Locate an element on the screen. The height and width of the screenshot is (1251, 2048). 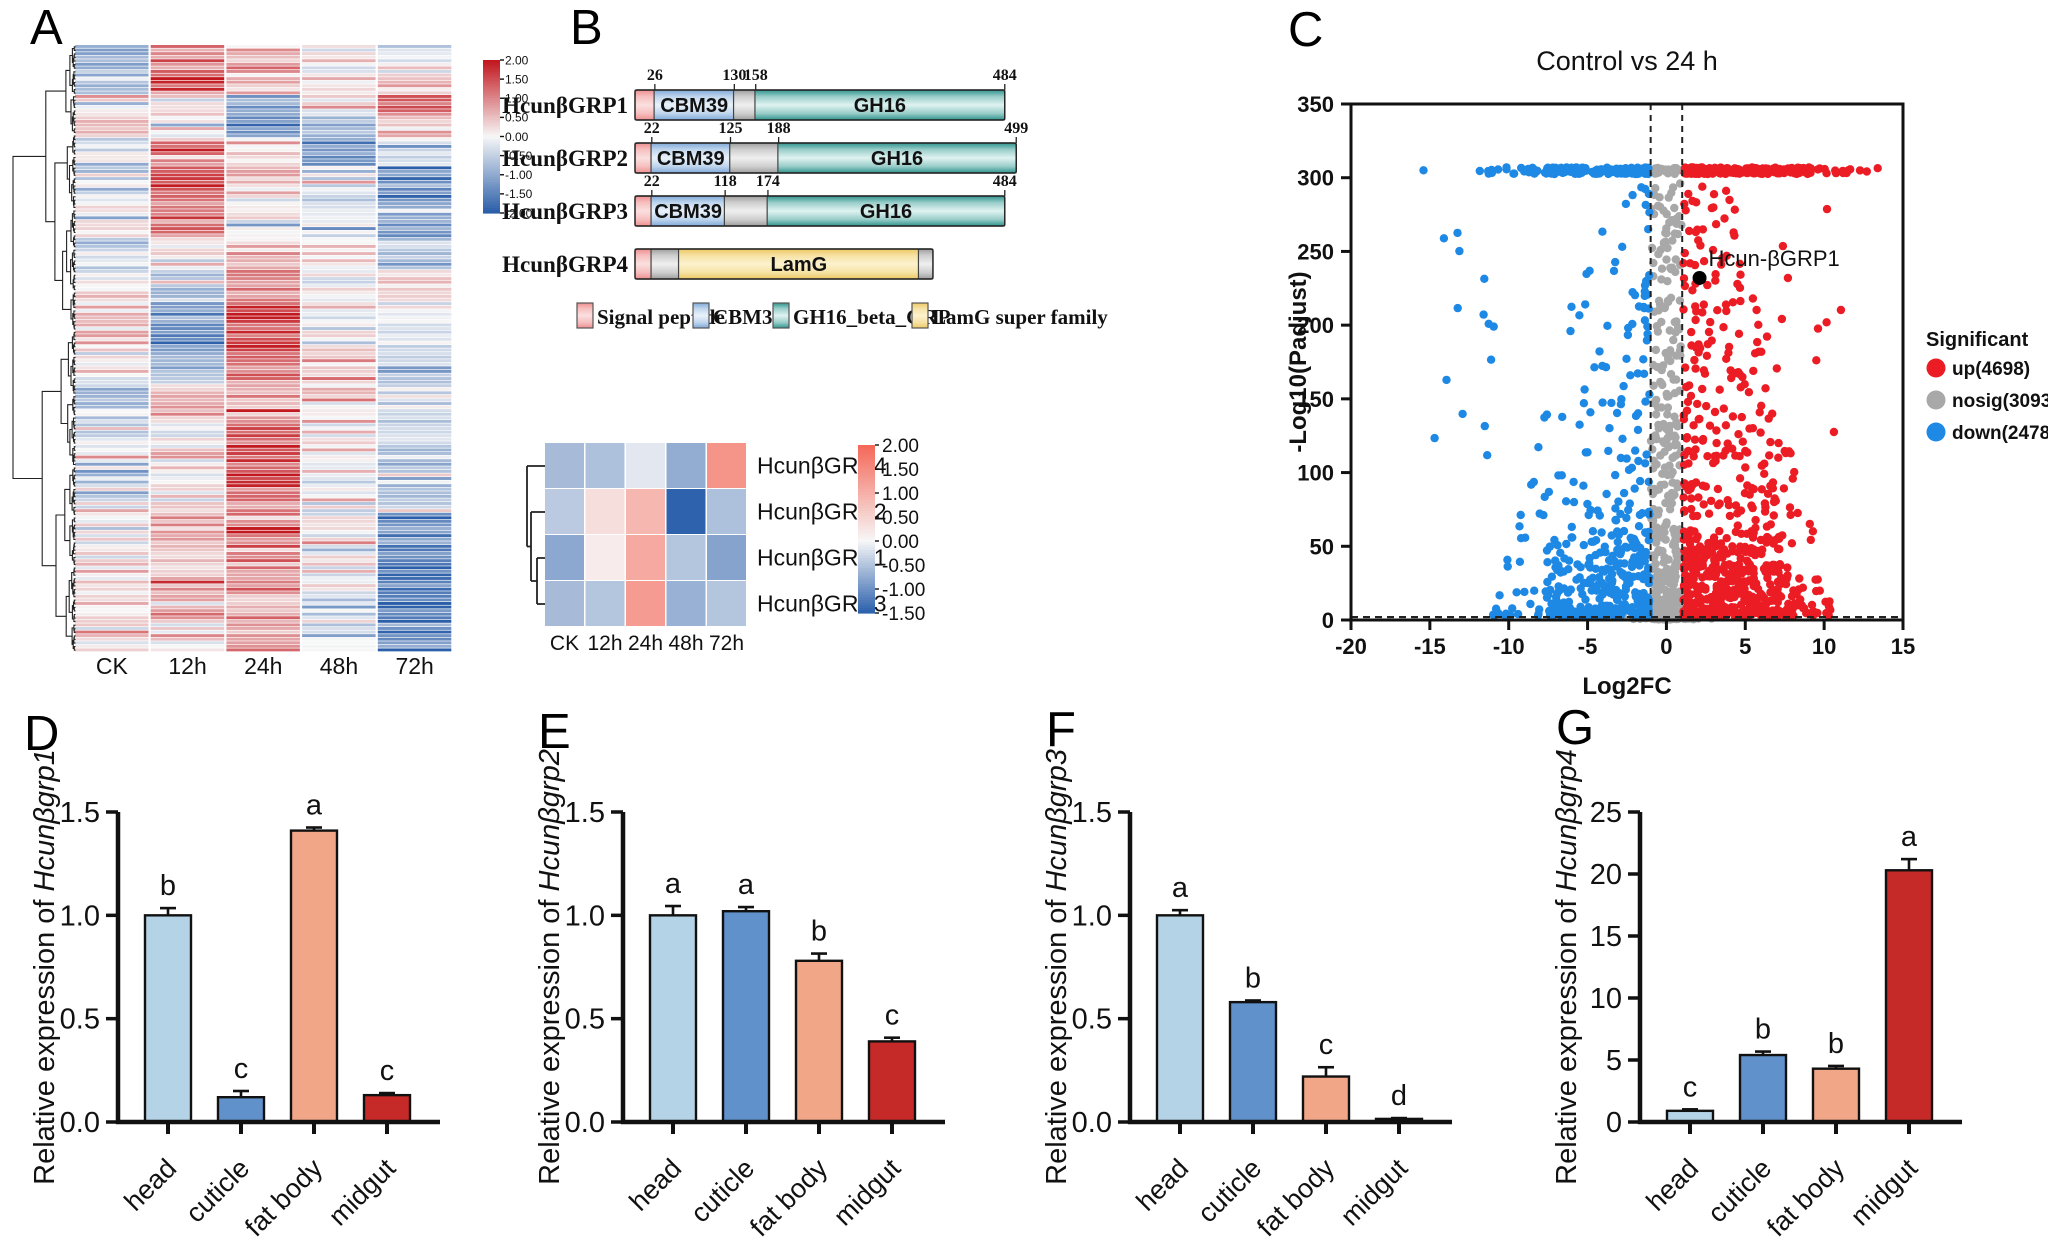
protein-name: HcunβGRP2 is located at coordinates (565, 158).